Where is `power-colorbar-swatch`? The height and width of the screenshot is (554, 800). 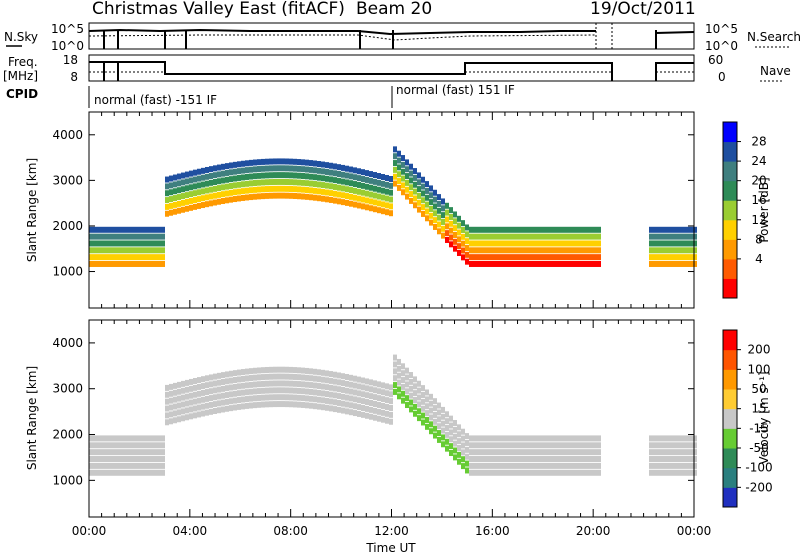 power-colorbar-swatch is located at coordinates (730, 229).